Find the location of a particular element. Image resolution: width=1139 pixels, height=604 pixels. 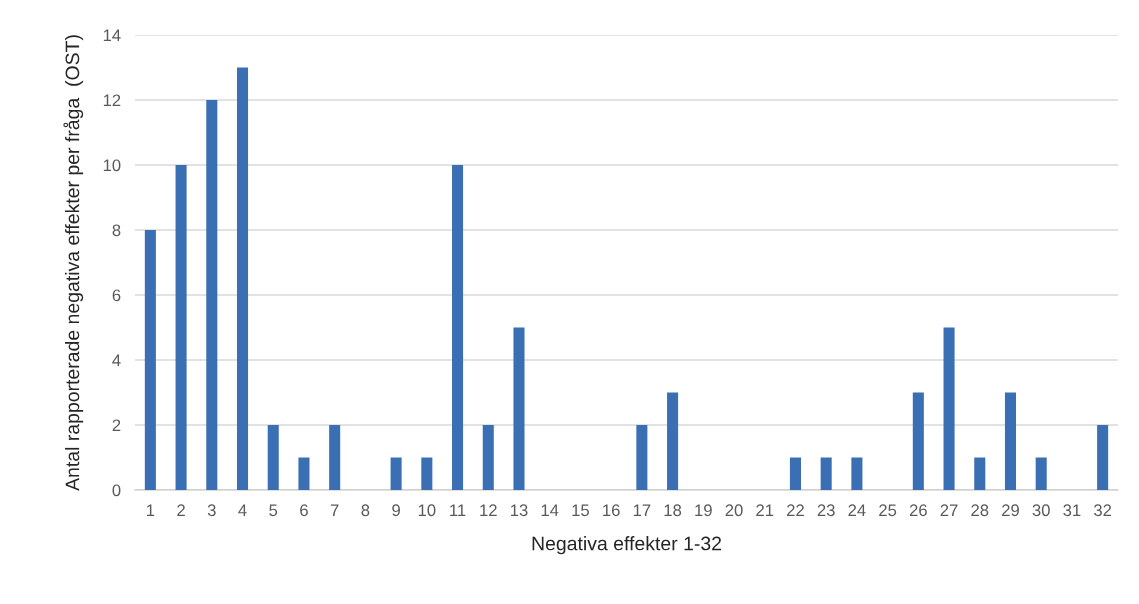

x-tick-label: 17 is located at coordinates (642, 510).